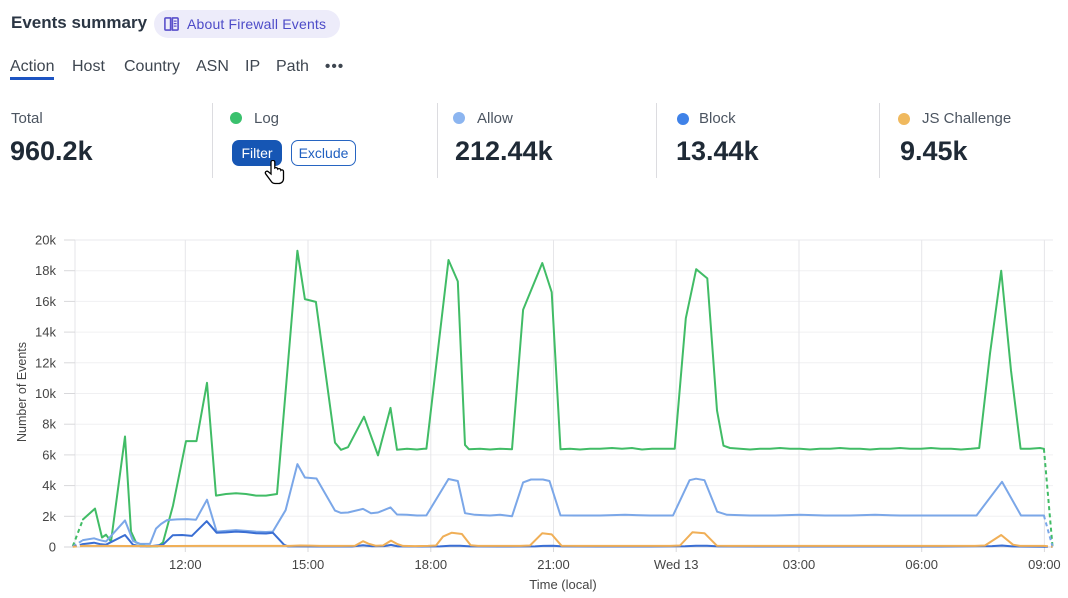  Describe the element at coordinates (308, 564) in the screenshot. I see `svg-text: 15:00` at that location.